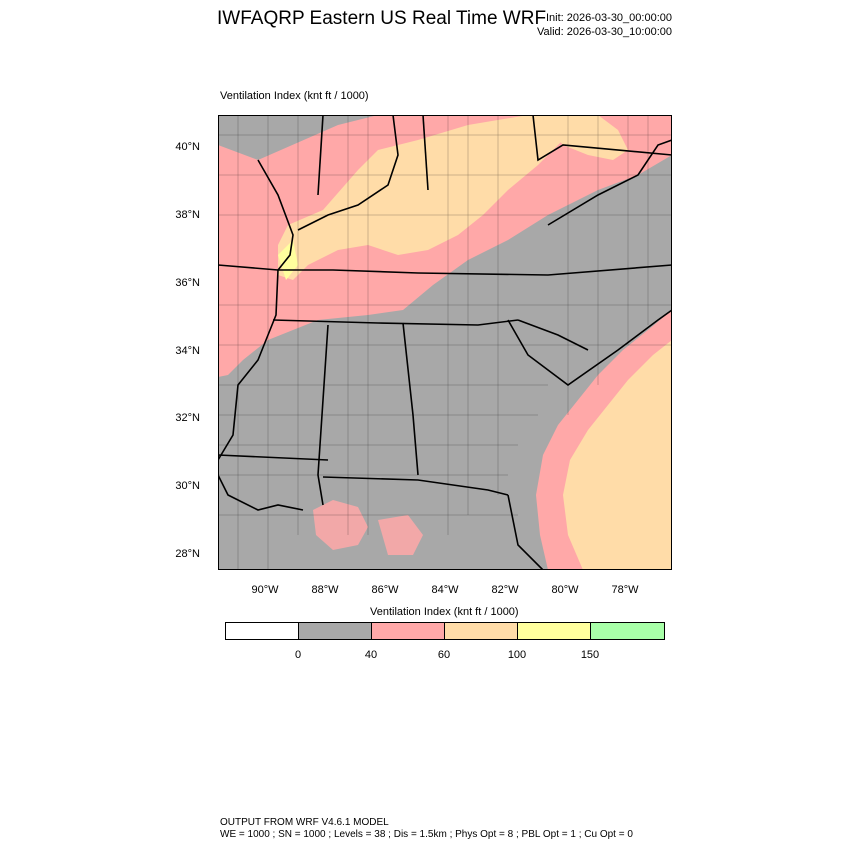 Image resolution: width=850 pixels, height=850 pixels. Describe the element at coordinates (187, 351) in the screenshot. I see `lat-label-34n: 34°N` at that location.